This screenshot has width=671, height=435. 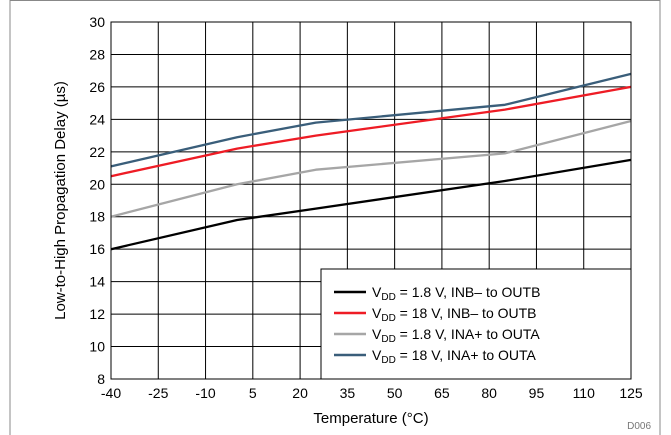 I want to click on x-tick-label: -25, so click(x=158, y=393).